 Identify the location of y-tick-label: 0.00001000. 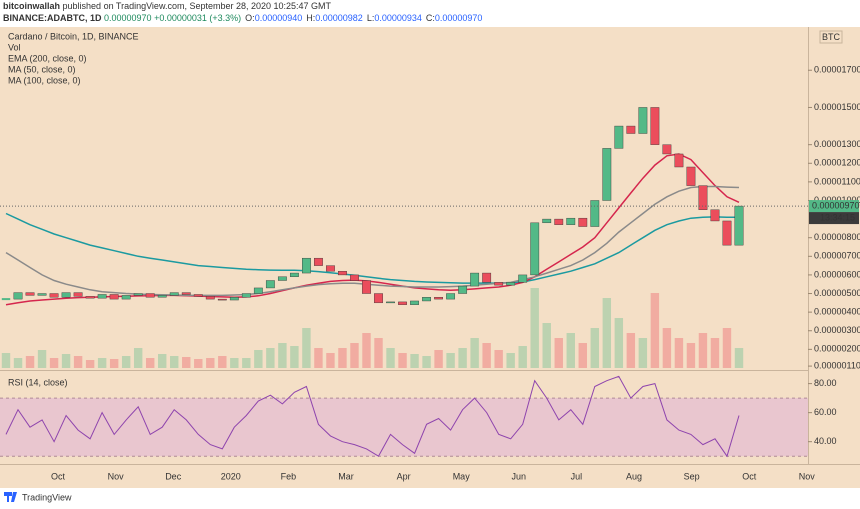
(837, 200).